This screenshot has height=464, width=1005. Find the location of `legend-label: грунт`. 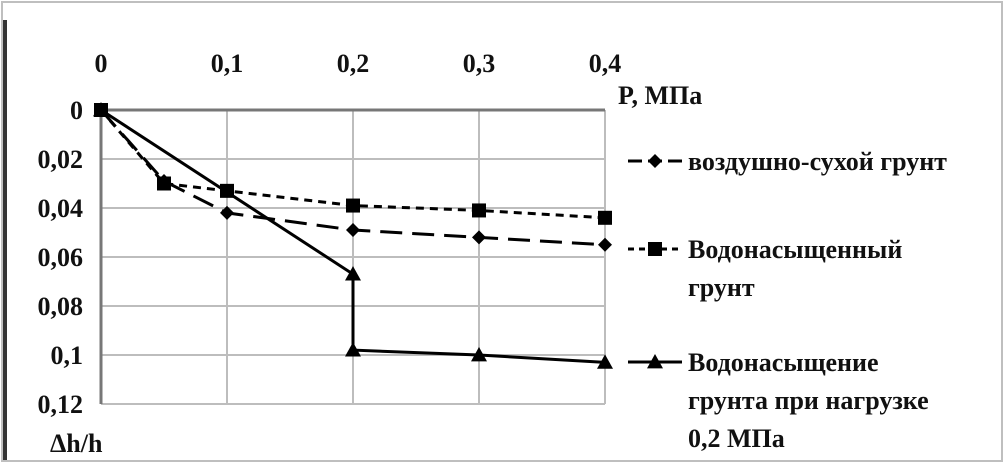

legend-label: грунт is located at coordinates (721, 287).